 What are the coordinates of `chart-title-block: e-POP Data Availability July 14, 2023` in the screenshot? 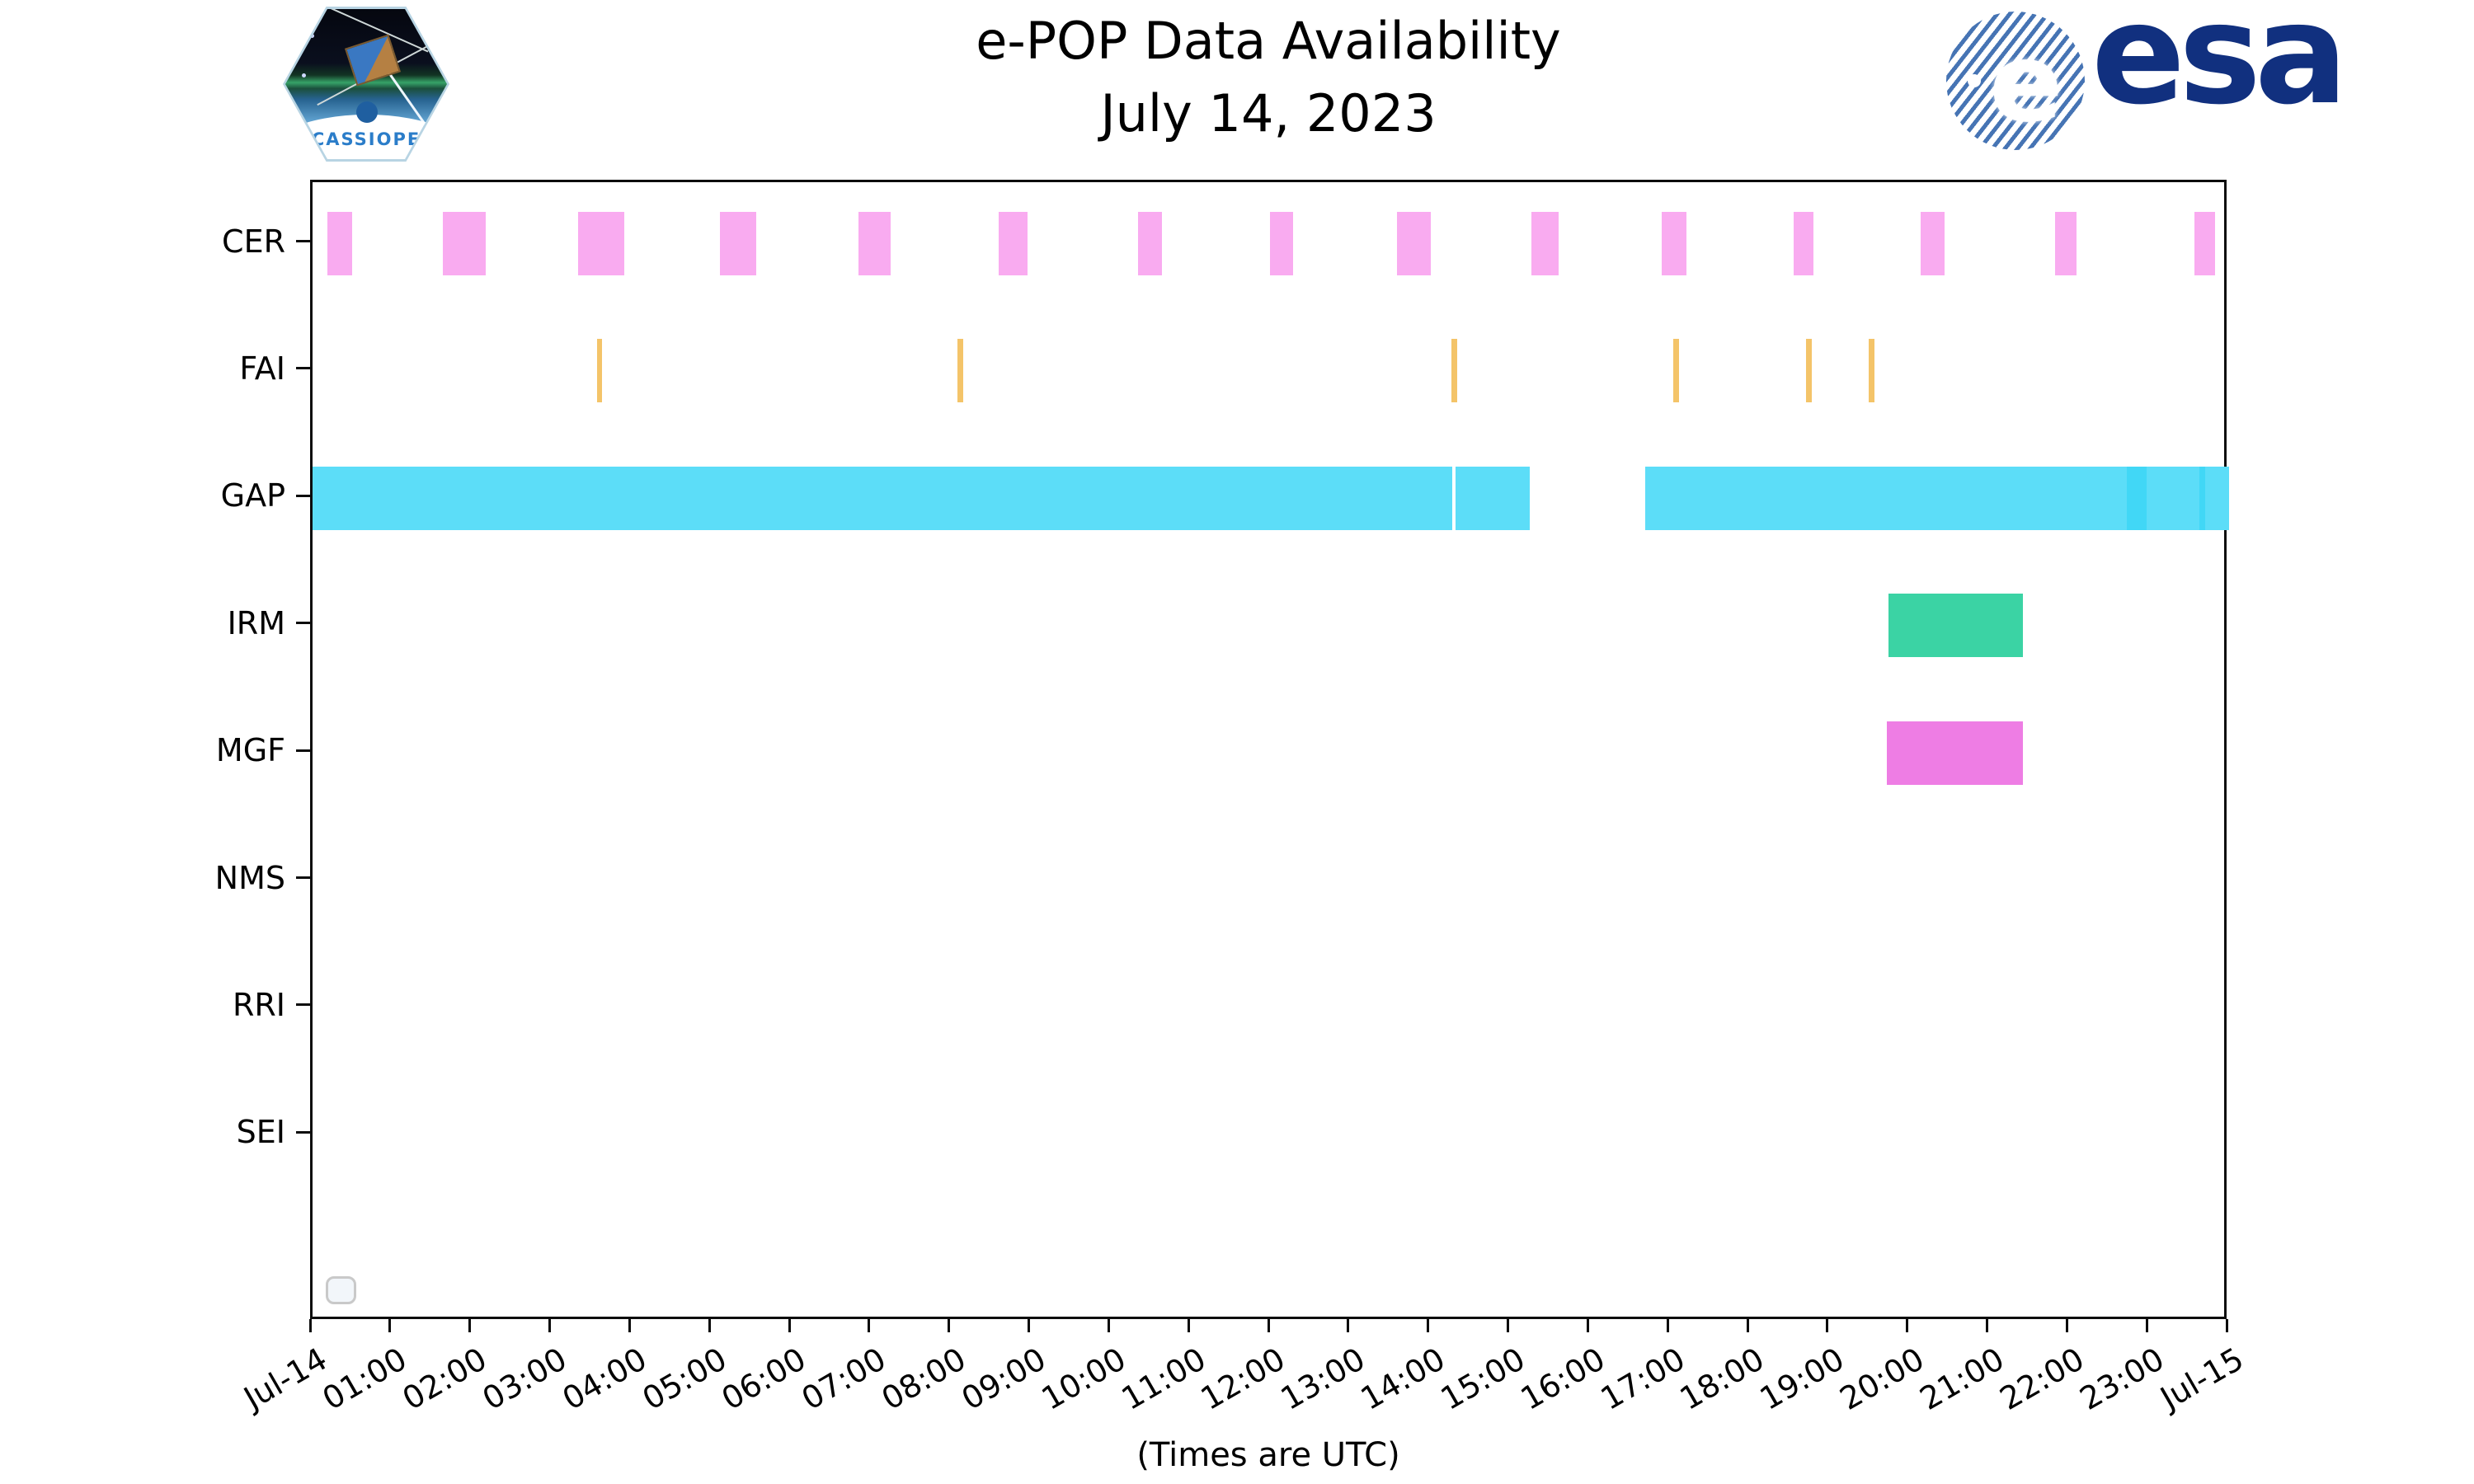 It's located at (1268, 77).